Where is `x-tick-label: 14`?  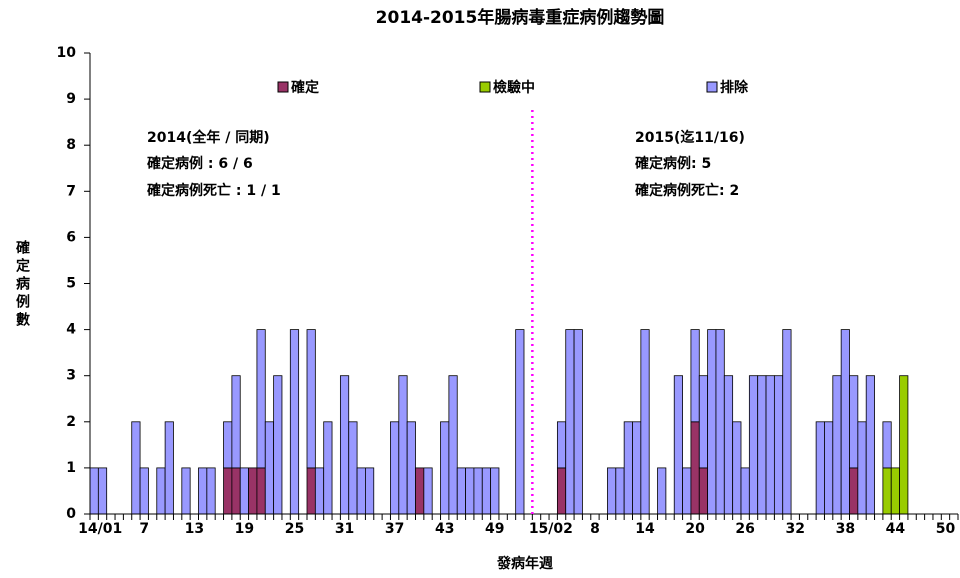
x-tick-label: 14 is located at coordinates (645, 529).